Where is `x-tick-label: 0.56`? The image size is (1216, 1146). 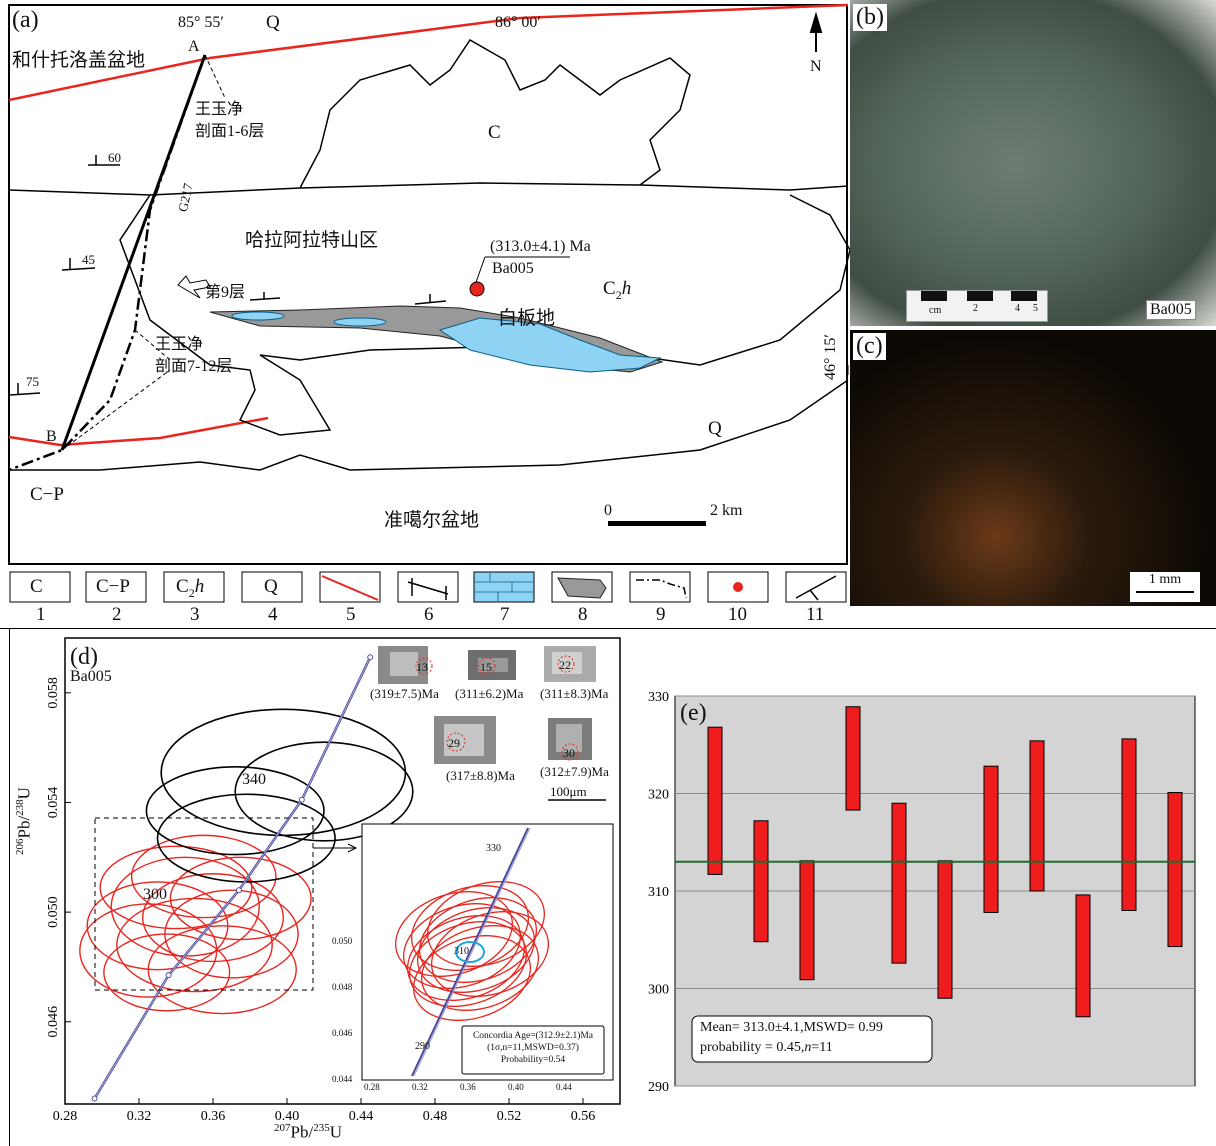
x-tick-label: 0.56 is located at coordinates (583, 1116).